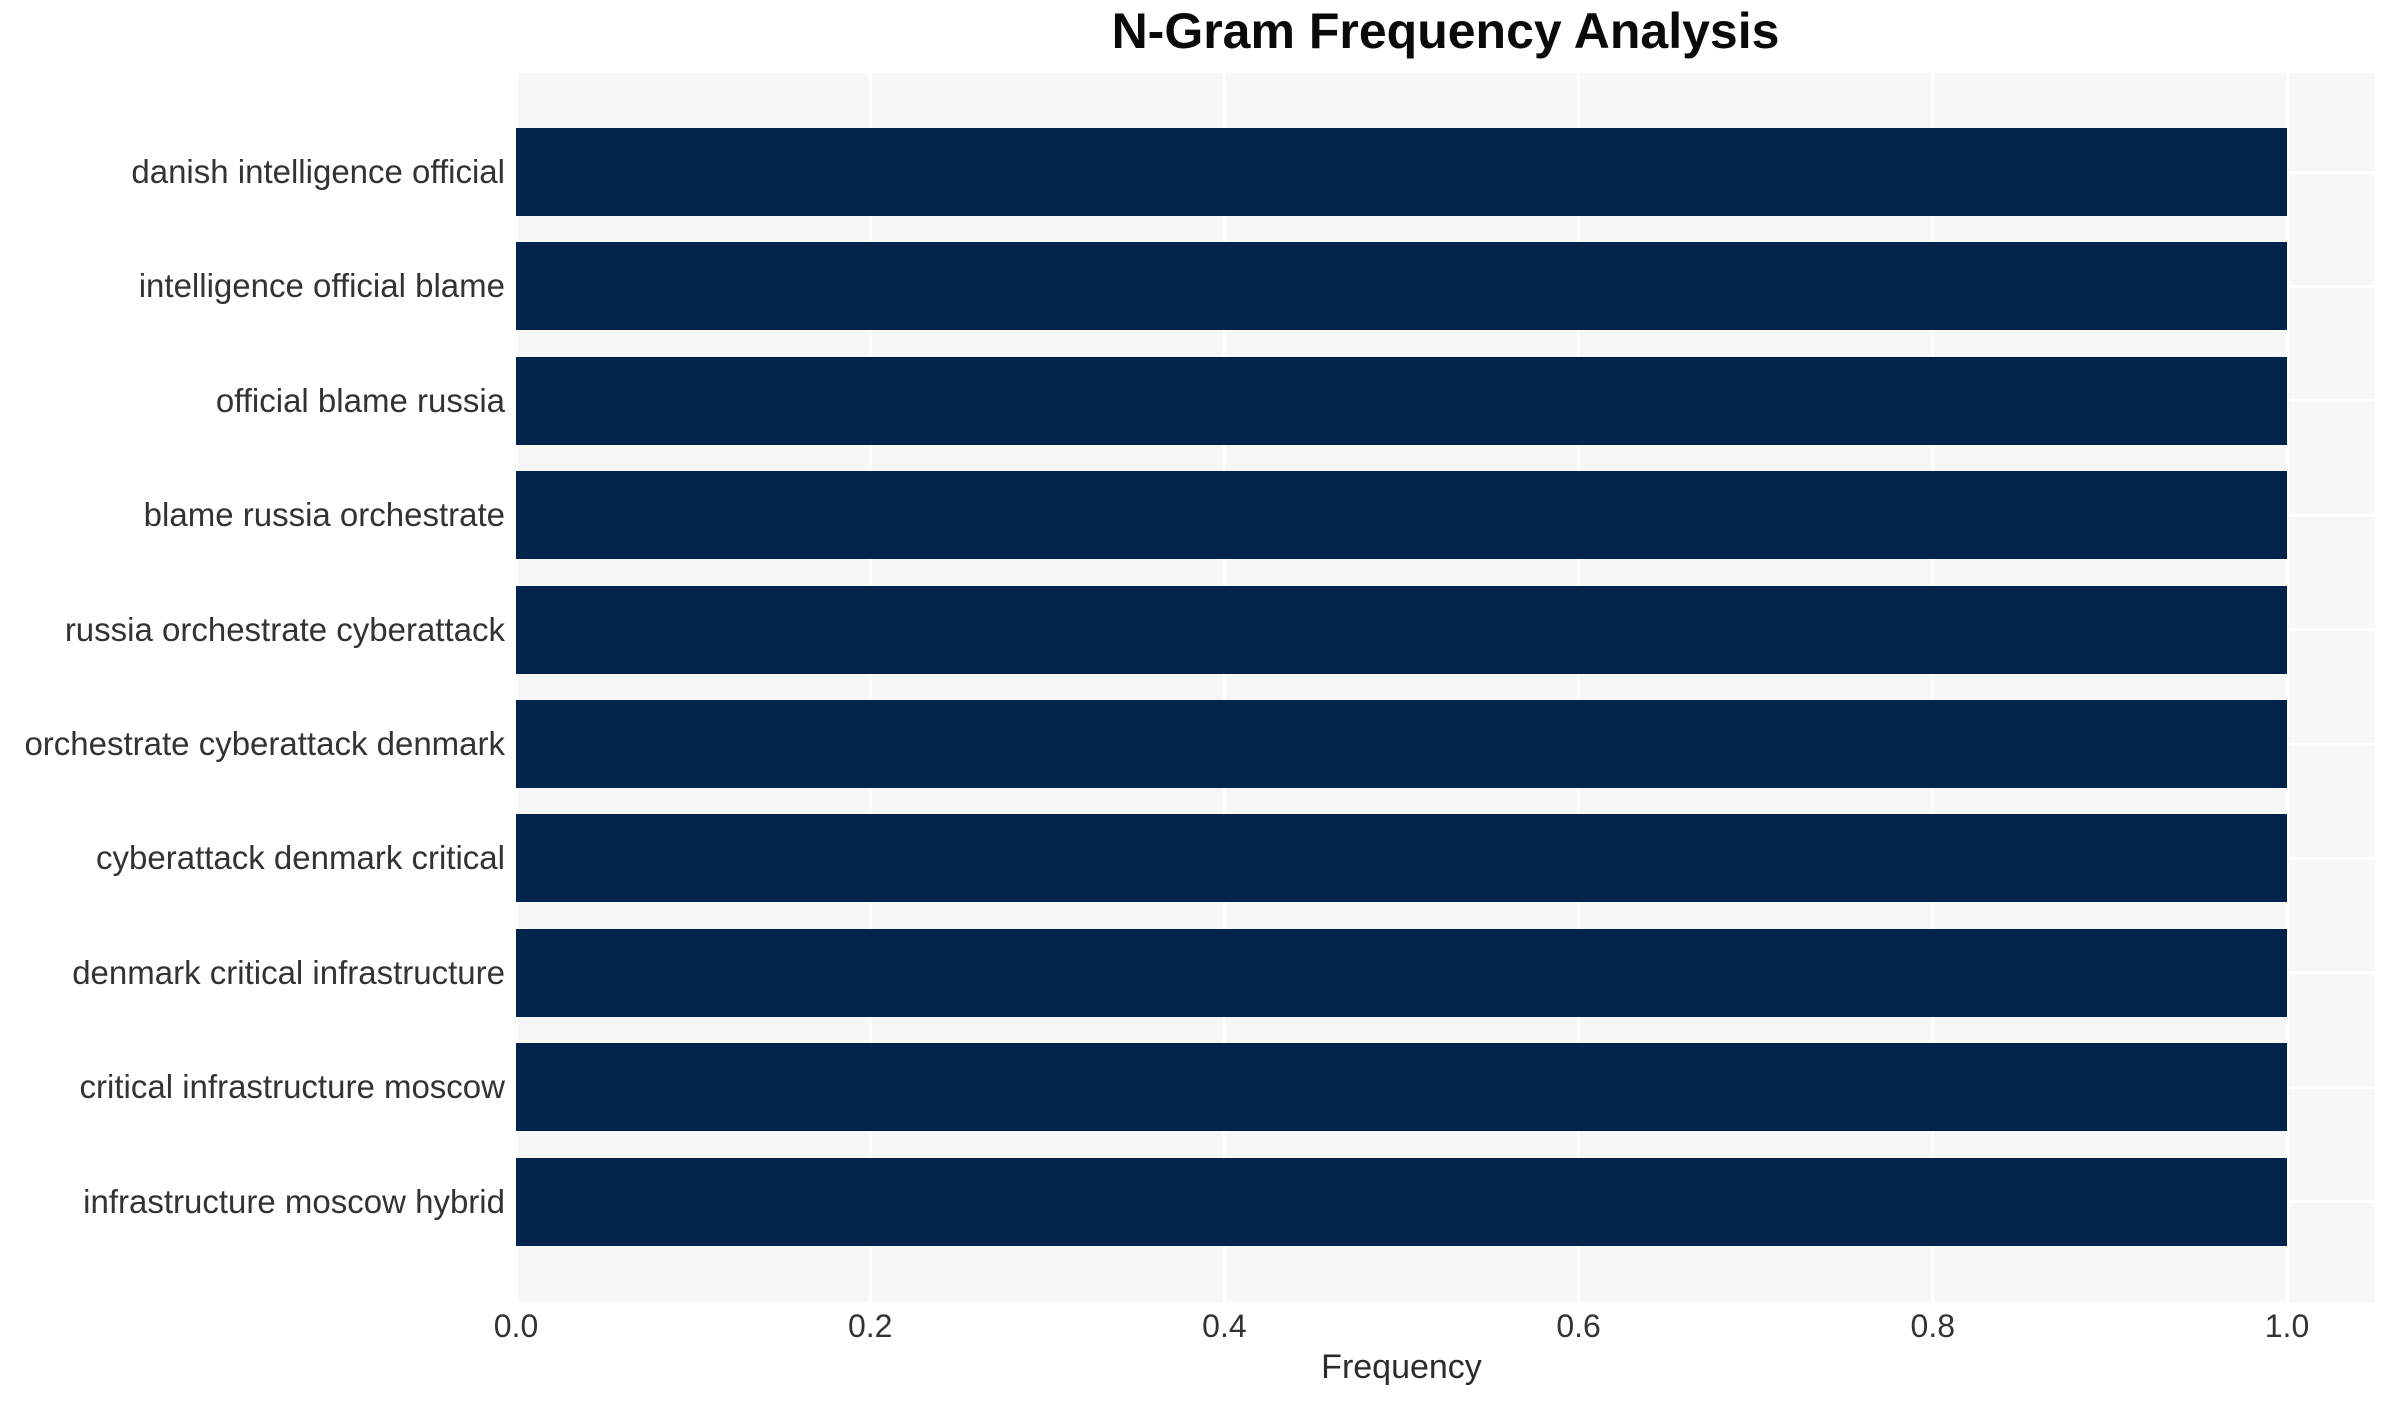 The height and width of the screenshot is (1402, 2395). Describe the element at coordinates (1401, 1367) in the screenshot. I see `x-axis-label: Frequency` at that location.